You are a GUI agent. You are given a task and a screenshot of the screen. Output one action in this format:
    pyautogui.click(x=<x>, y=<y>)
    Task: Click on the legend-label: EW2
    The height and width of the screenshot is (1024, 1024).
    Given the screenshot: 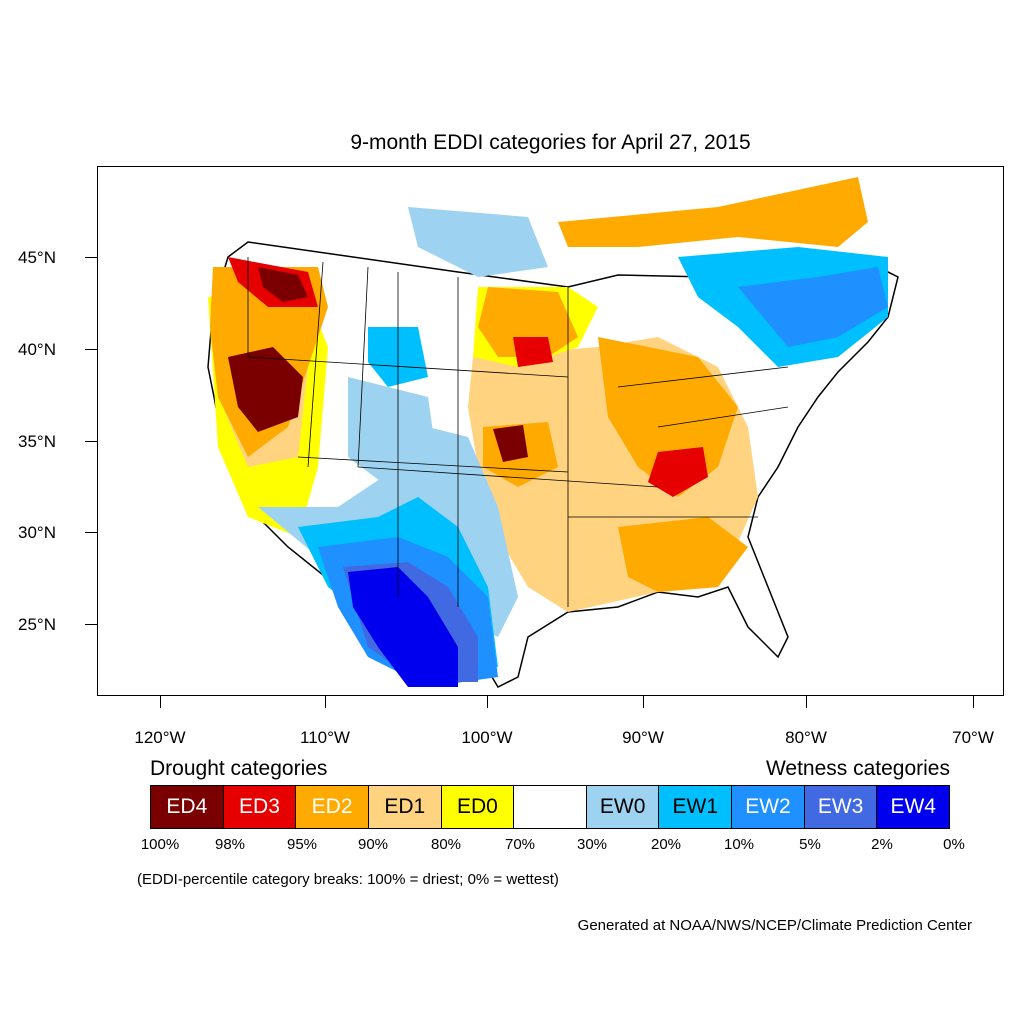 What is the action you would take?
    pyautogui.click(x=768, y=806)
    